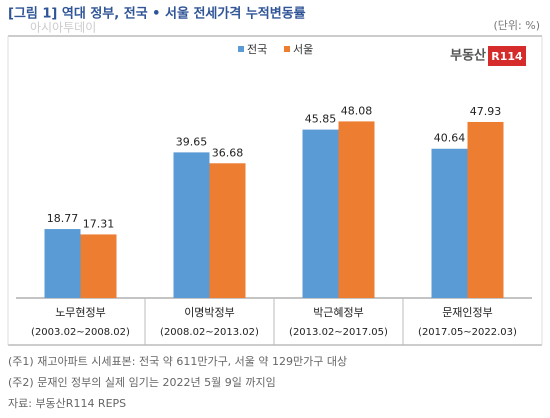 This screenshot has height=418, width=550. Describe the element at coordinates (142, 382) in the screenshot. I see `note: (주2) 문재인 정부의 실제 임기는 2022년 5월 9일 까지임` at that location.